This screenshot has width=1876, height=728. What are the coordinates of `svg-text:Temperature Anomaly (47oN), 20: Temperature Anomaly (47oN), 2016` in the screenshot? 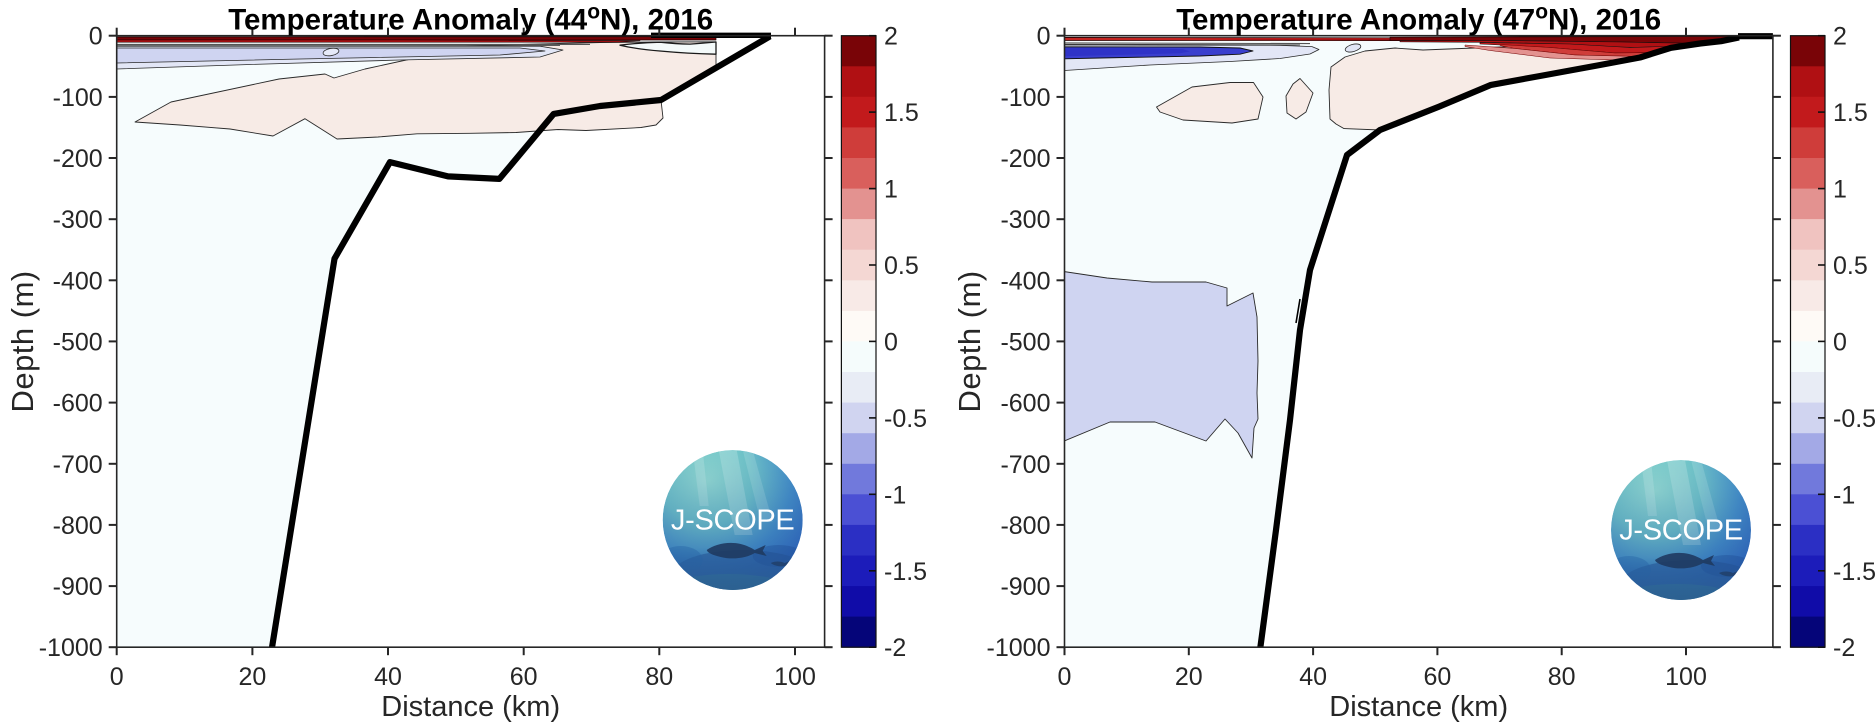 It's located at (1418, 19).